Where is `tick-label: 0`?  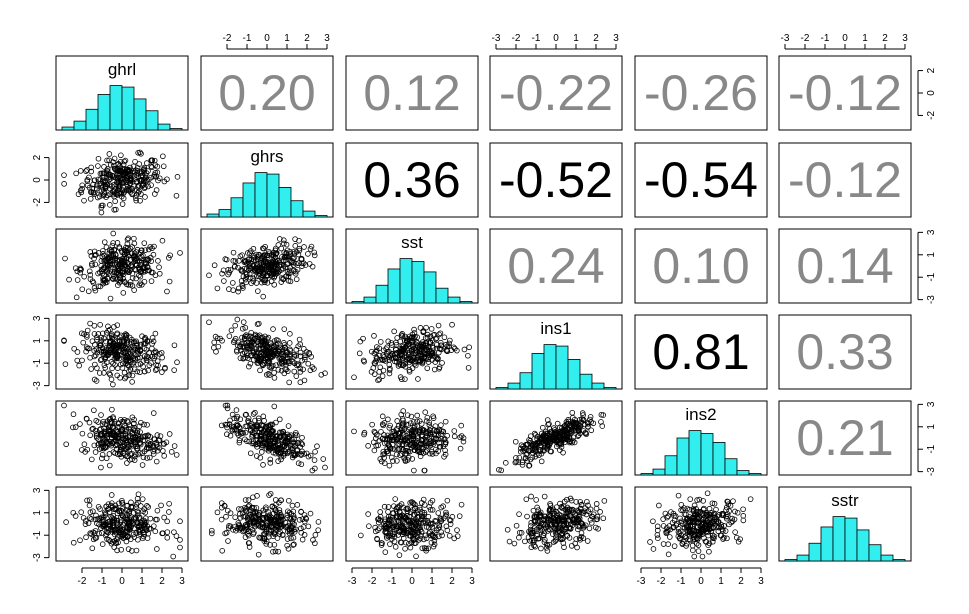
tick-label: 0 is located at coordinates (845, 38).